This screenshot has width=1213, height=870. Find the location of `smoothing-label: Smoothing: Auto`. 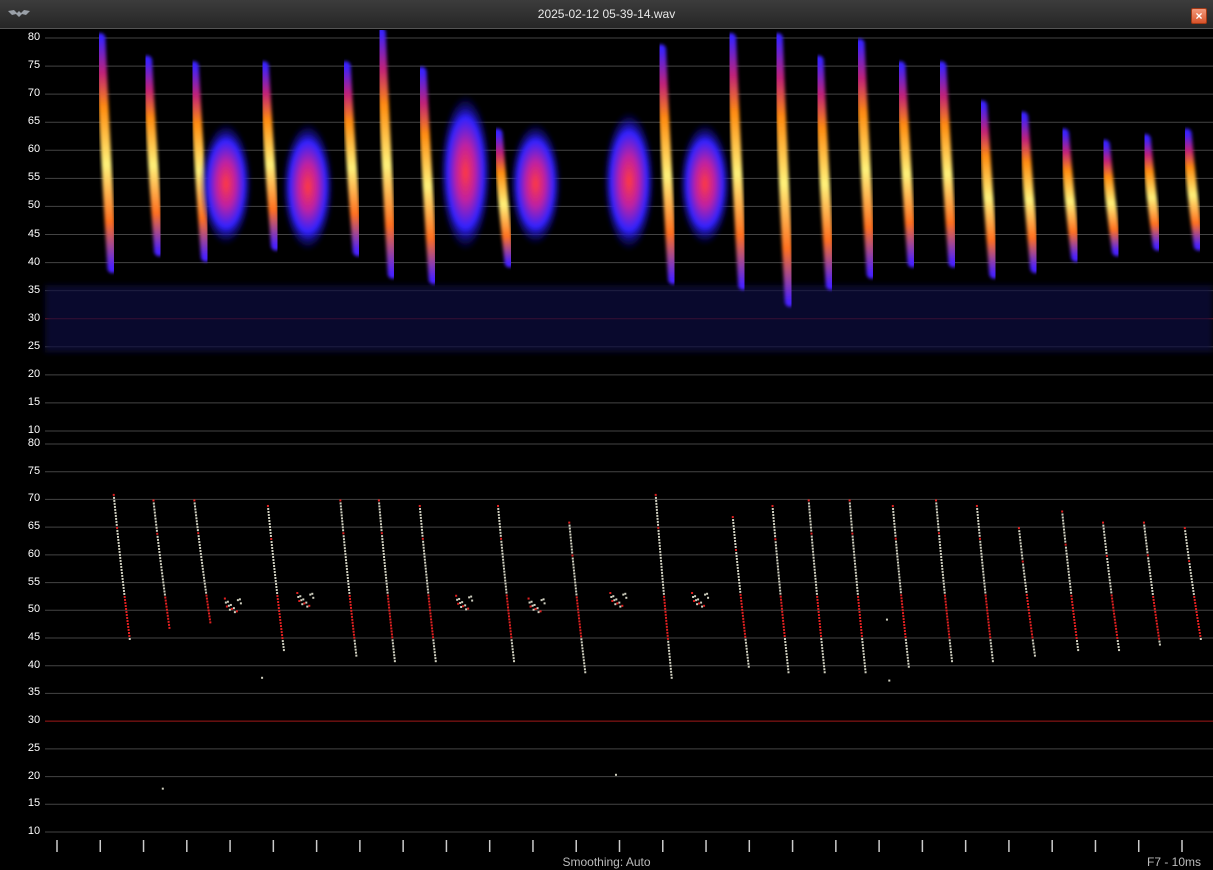

smoothing-label: Smoothing: Auto is located at coordinates (606, 862).